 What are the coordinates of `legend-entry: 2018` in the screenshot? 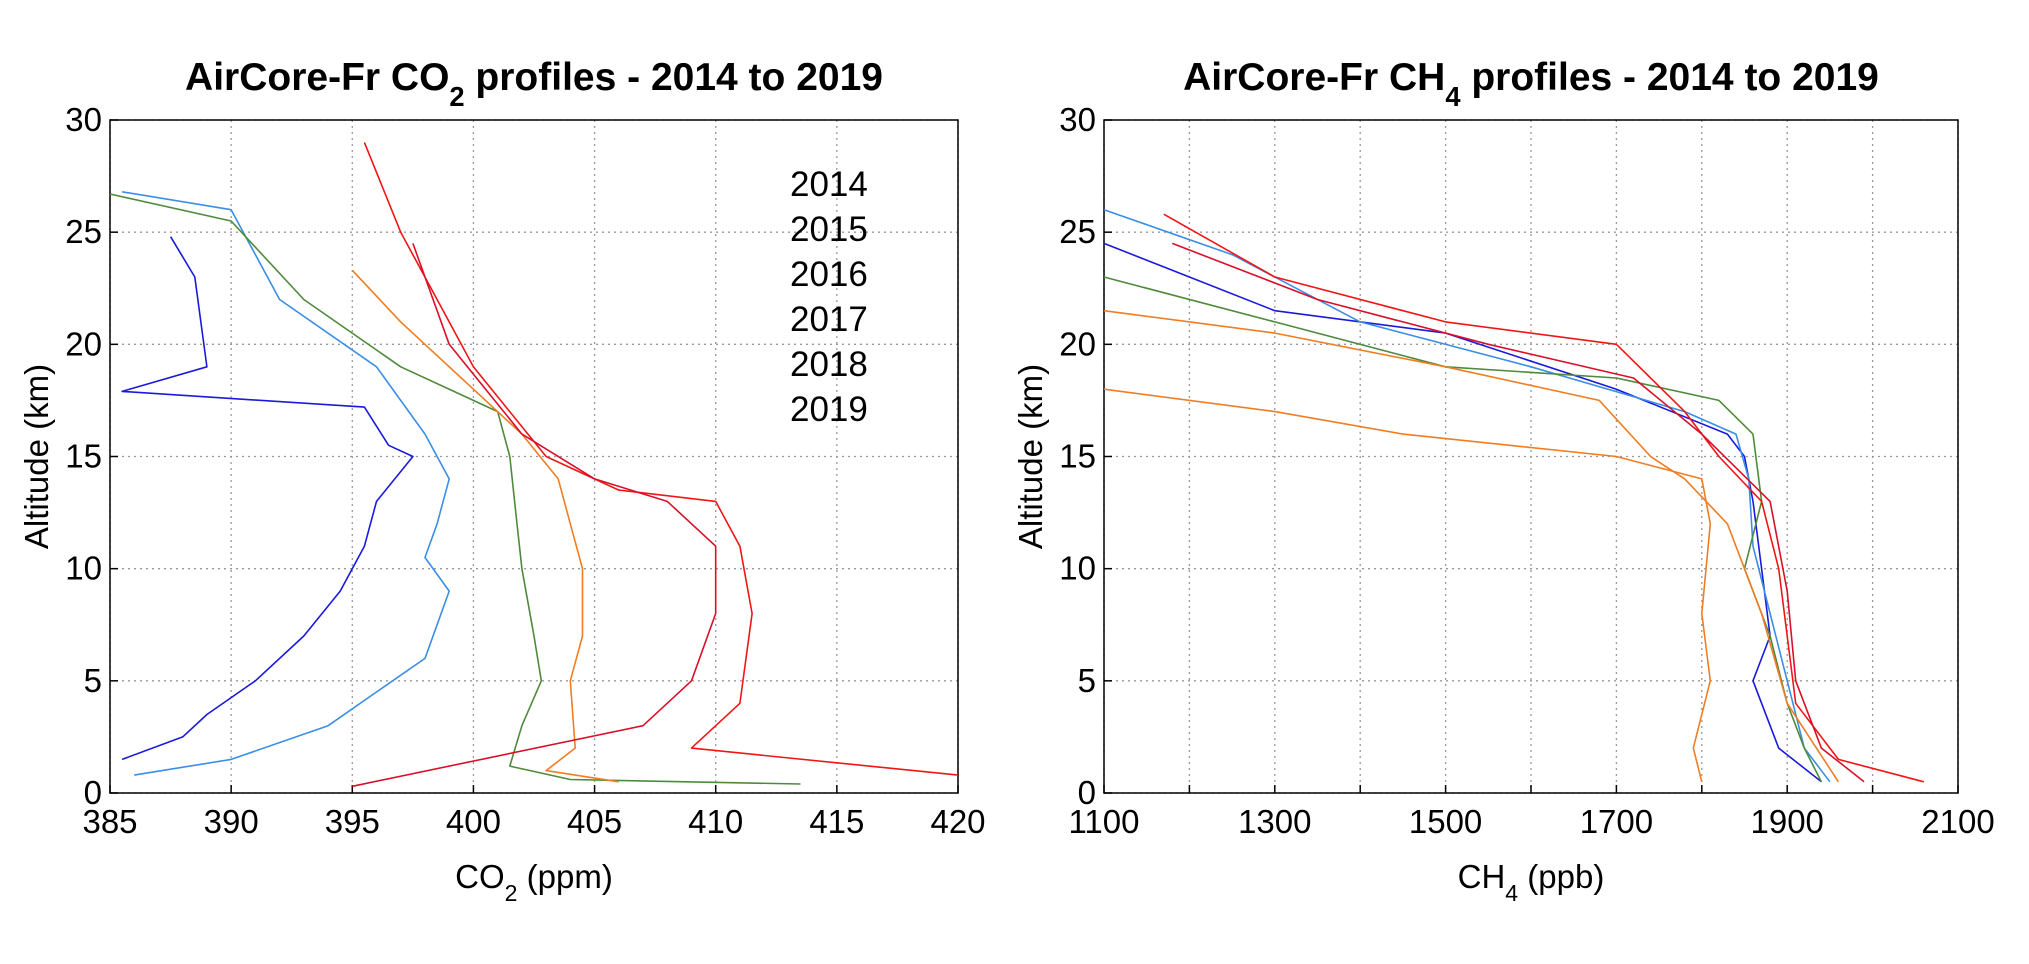 It's located at (829, 364).